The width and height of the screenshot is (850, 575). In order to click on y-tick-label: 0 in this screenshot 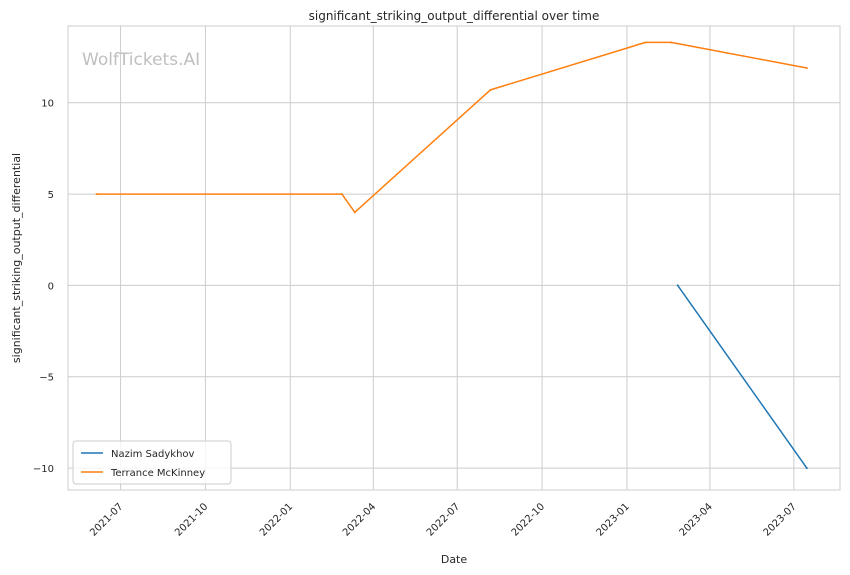, I will do `click(51, 286)`.